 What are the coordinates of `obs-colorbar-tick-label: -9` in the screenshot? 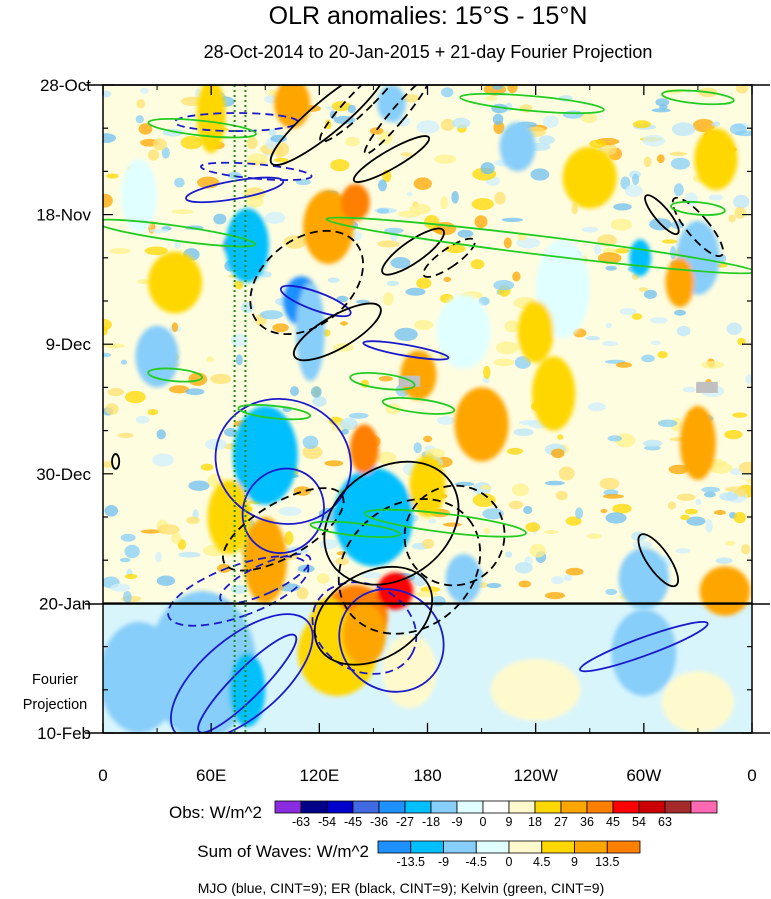 It's located at (456, 822).